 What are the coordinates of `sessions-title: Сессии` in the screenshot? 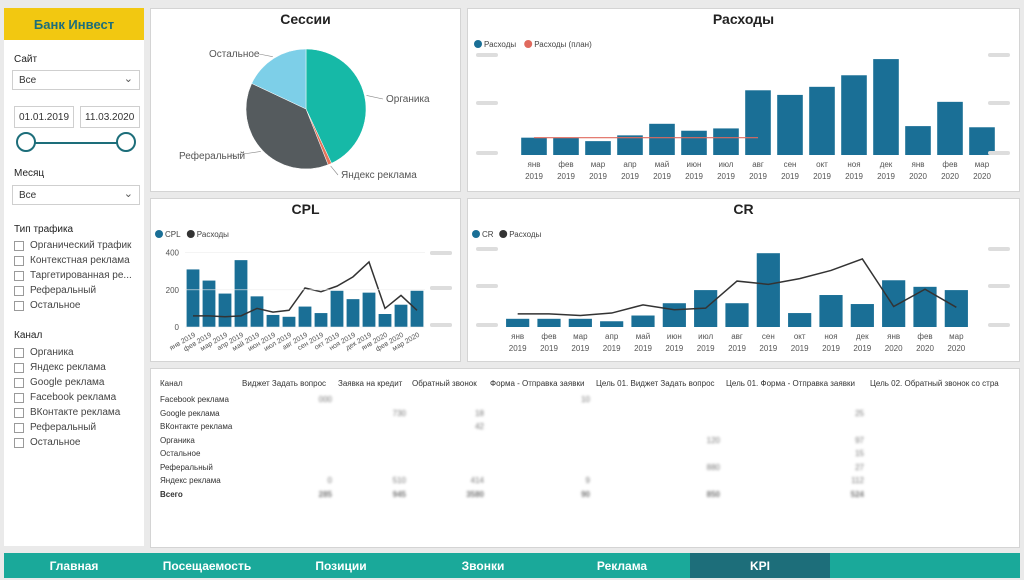 It's located at (305, 19).